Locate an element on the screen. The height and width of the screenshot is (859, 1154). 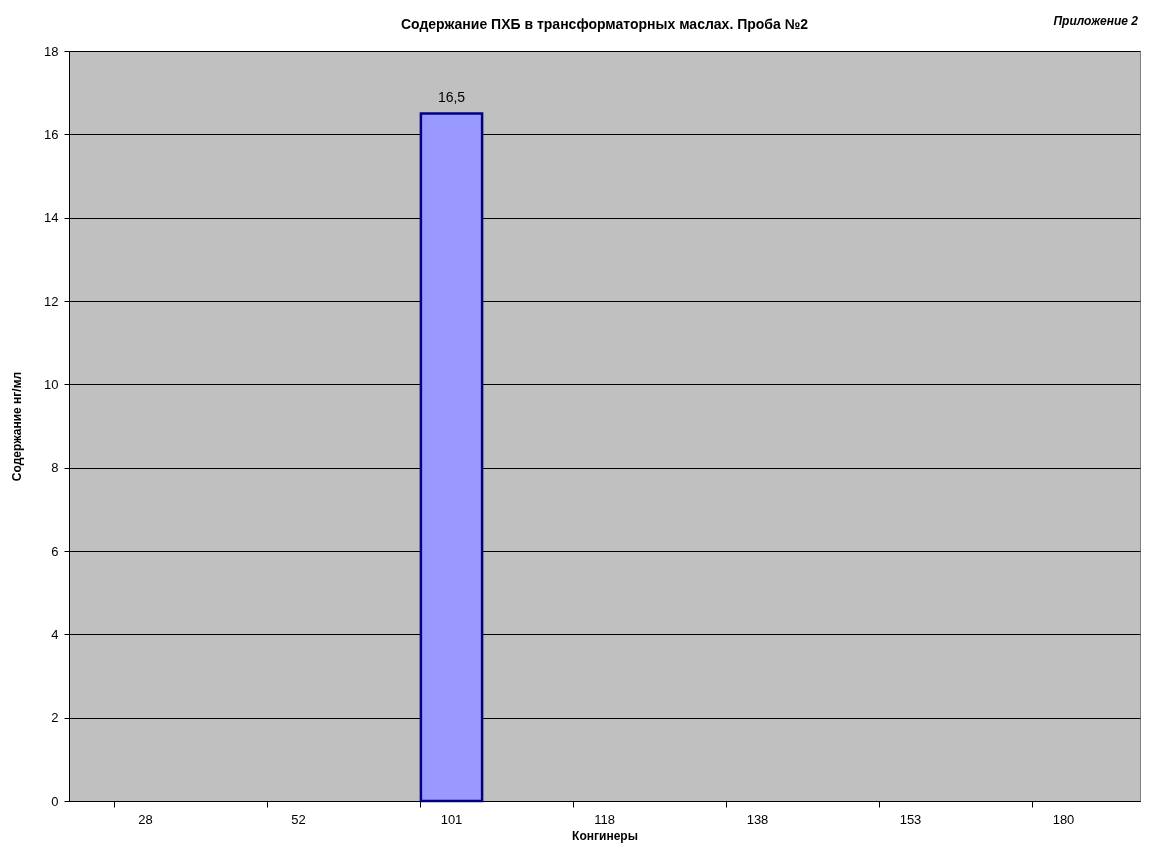
y-tick-label: 14 is located at coordinates (51, 218).